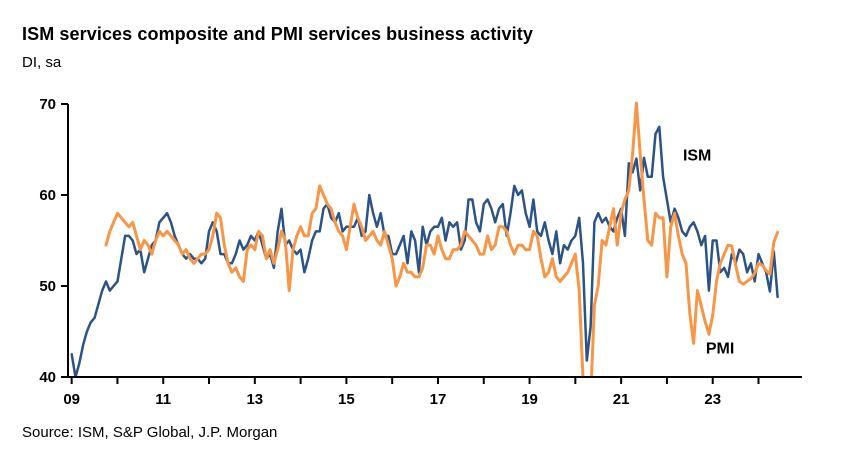 The width and height of the screenshot is (852, 458). I want to click on ism-series-label: ISM, so click(697, 155).